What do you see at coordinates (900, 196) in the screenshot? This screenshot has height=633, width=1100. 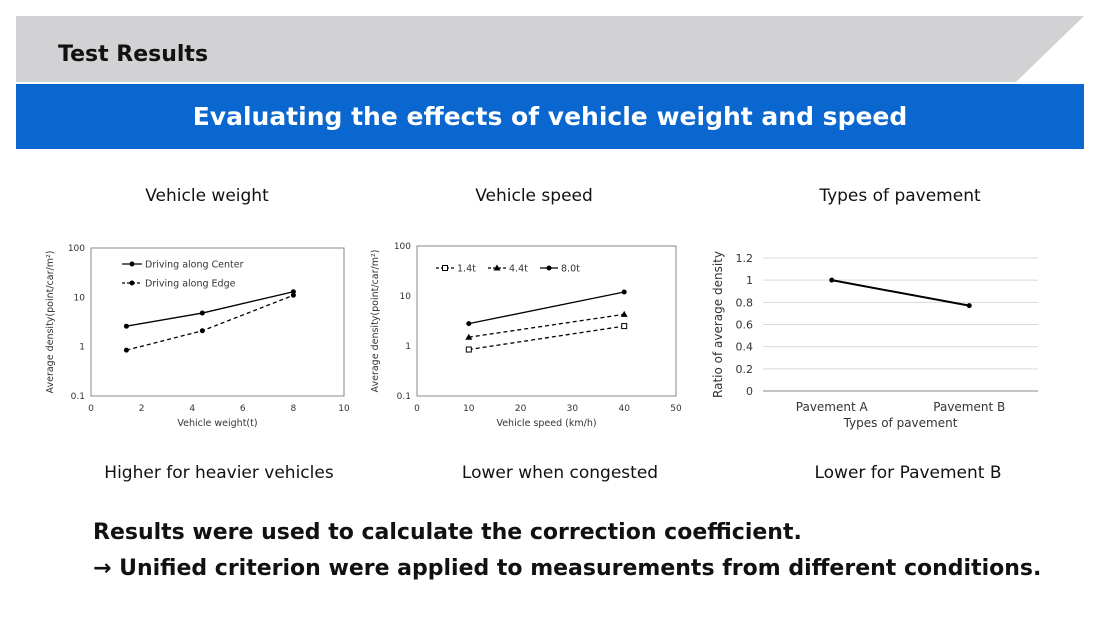 I see `panel-title-pavement: Types of pavement` at bounding box center [900, 196].